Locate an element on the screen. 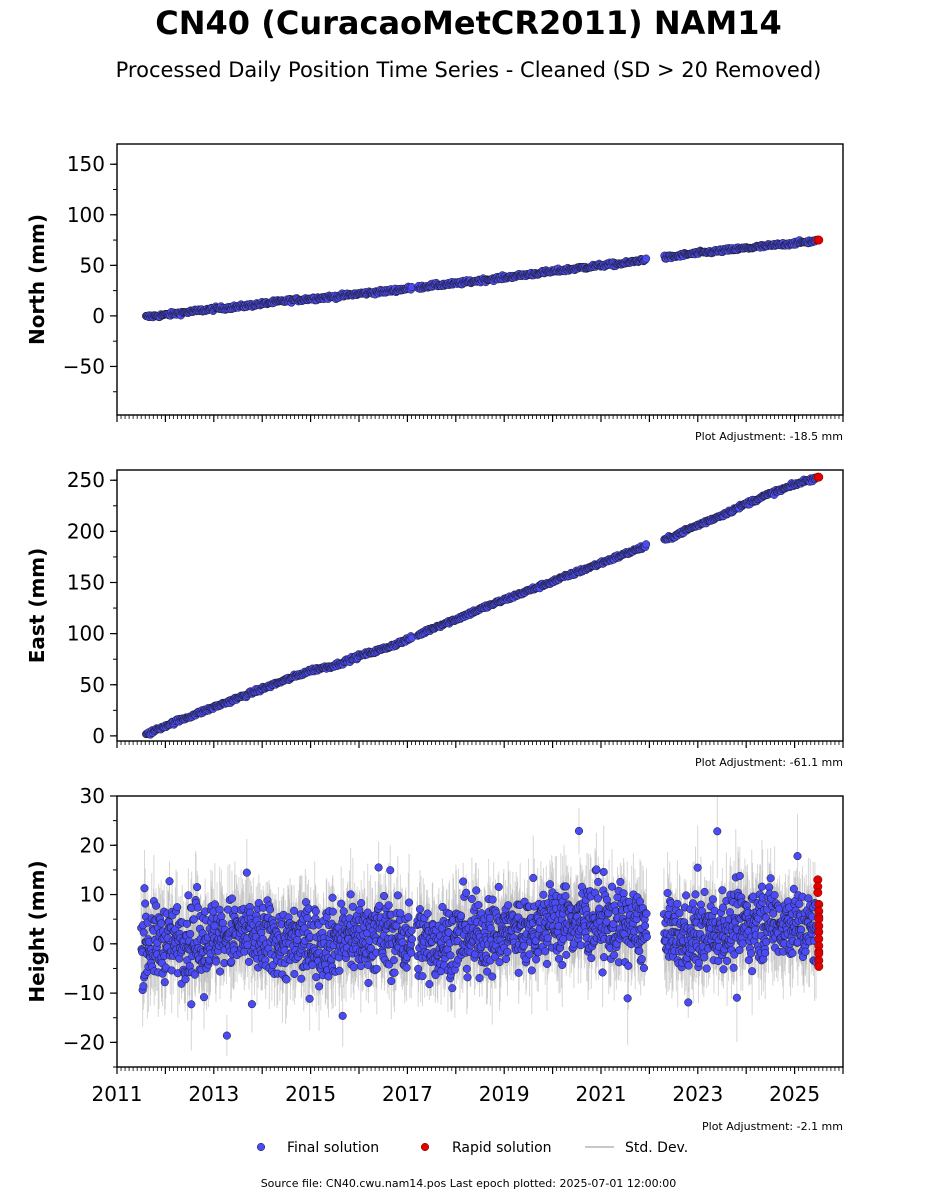  plot-adjustment-note: Plot Adjustment: -2.1 mm is located at coordinates (772, 1126).